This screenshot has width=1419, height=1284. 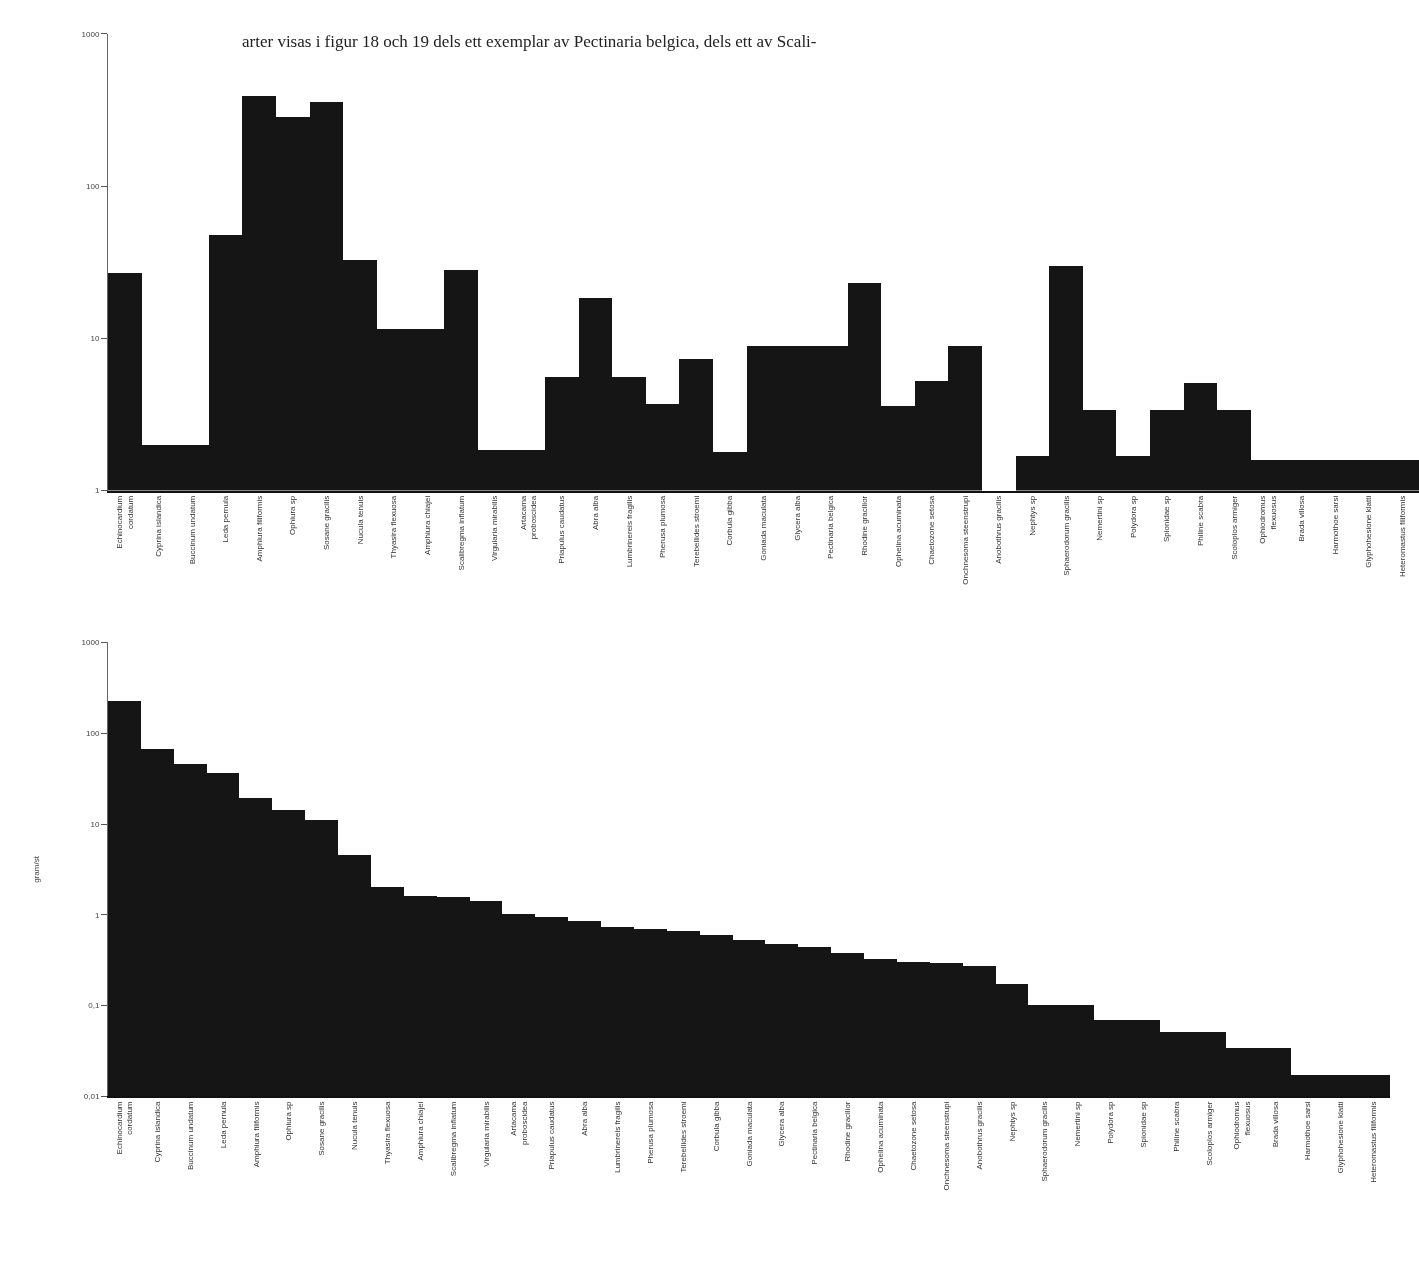 What do you see at coordinates (37, 869) in the screenshot?
I see `y-axis-title: gram/st` at bounding box center [37, 869].